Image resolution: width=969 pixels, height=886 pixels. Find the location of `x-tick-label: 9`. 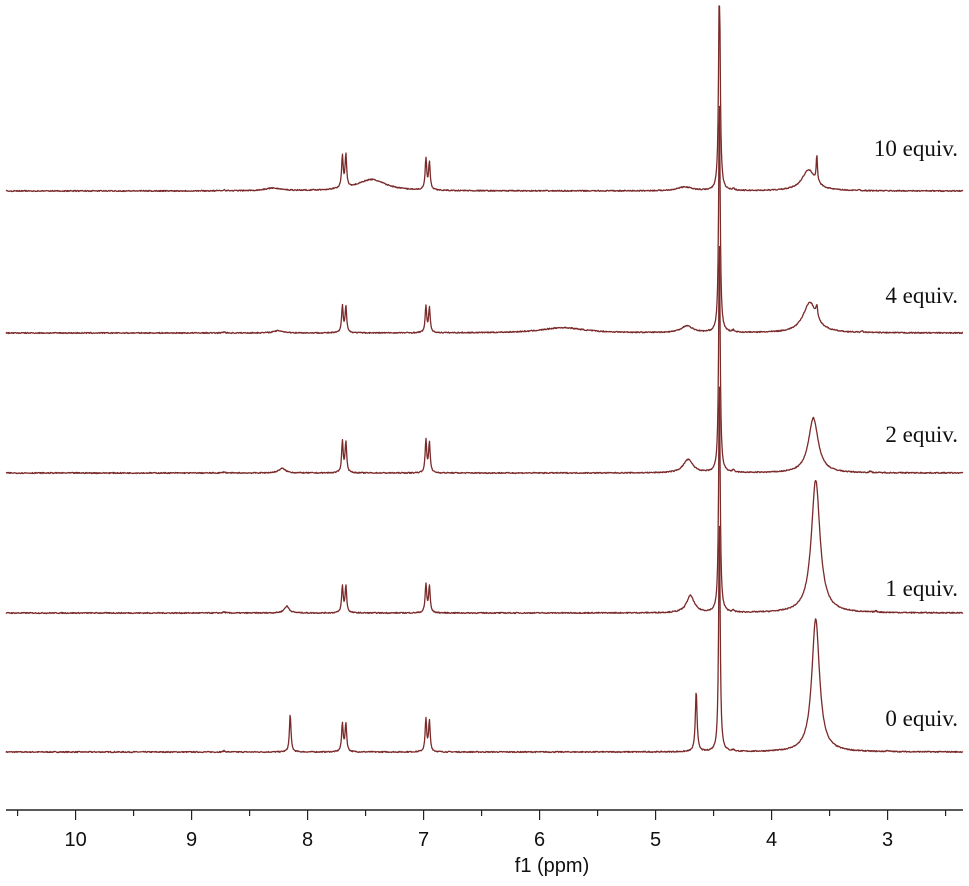

x-tick-label: 9 is located at coordinates (191, 840).